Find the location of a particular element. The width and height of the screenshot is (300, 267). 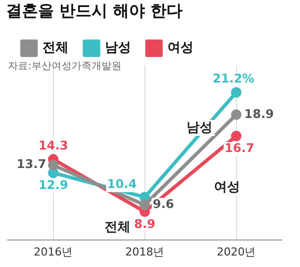

legend-label: 남성 is located at coordinates (118, 48).